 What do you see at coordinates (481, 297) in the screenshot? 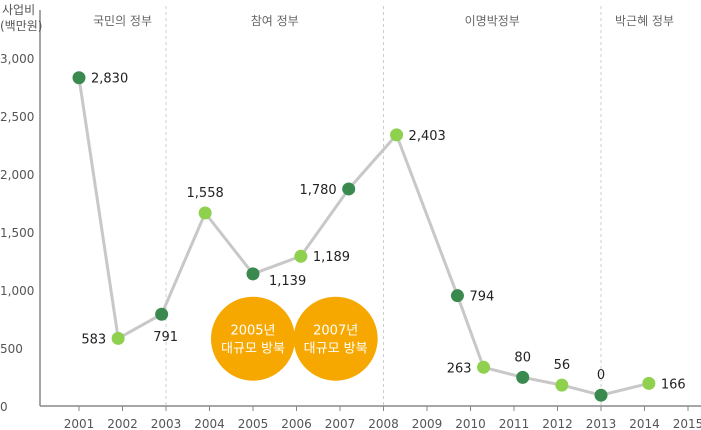
I see `data-label: 794` at bounding box center [481, 297].